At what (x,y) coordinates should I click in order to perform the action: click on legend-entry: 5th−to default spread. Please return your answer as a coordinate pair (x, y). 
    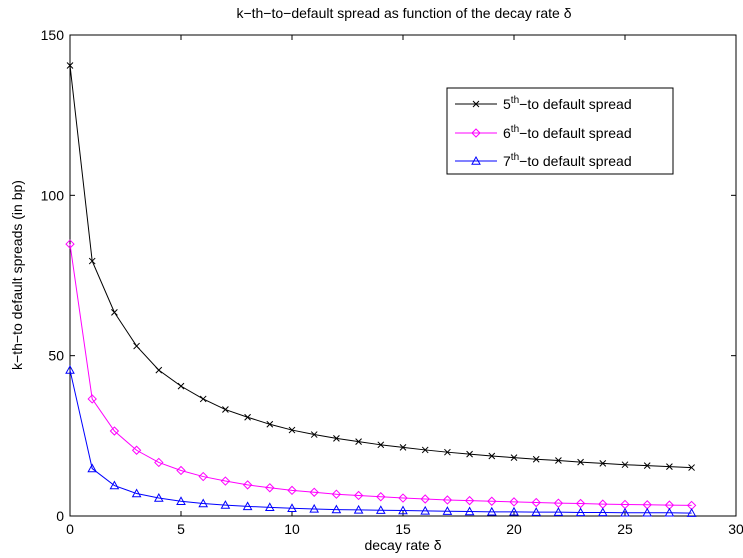
    Looking at the image, I should click on (543, 103).